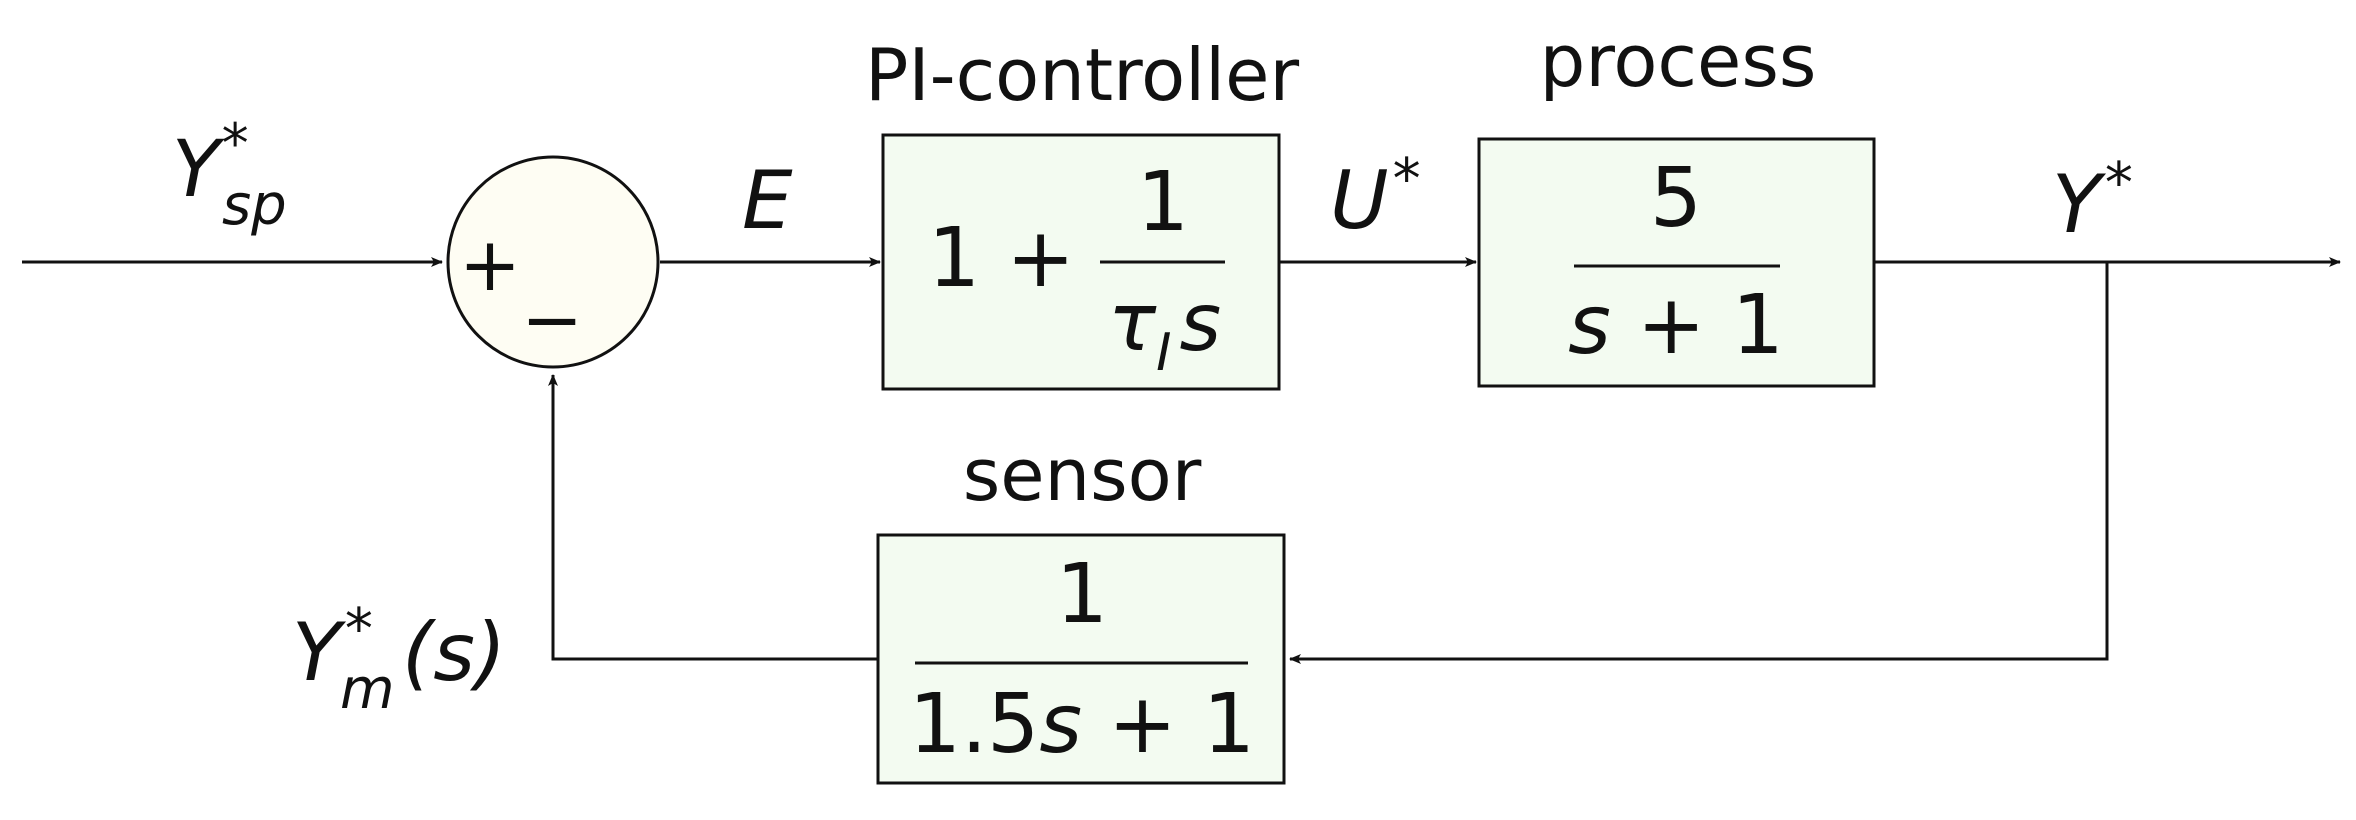 This screenshot has height=820, width=2356. What do you see at coordinates (713, 517) in the screenshot?
I see `measured-wire` at bounding box center [713, 517].